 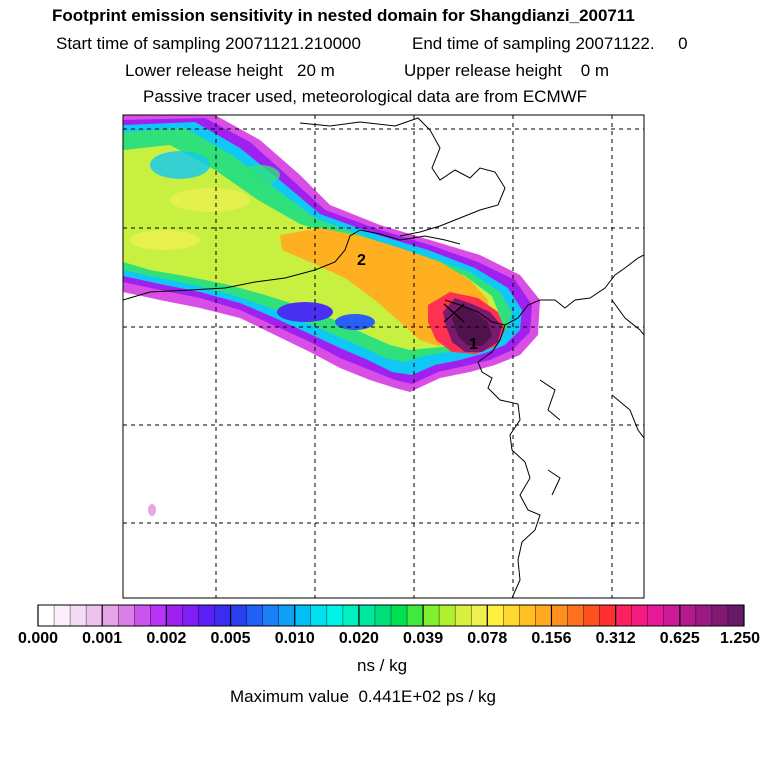 I want to click on colorbar-tick-label: 0.005, so click(x=230, y=638).